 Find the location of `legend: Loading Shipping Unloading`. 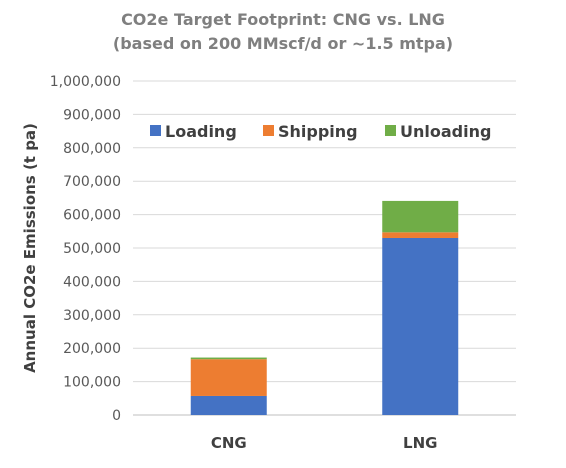

legend: Loading Shipping Unloading is located at coordinates (320, 131).